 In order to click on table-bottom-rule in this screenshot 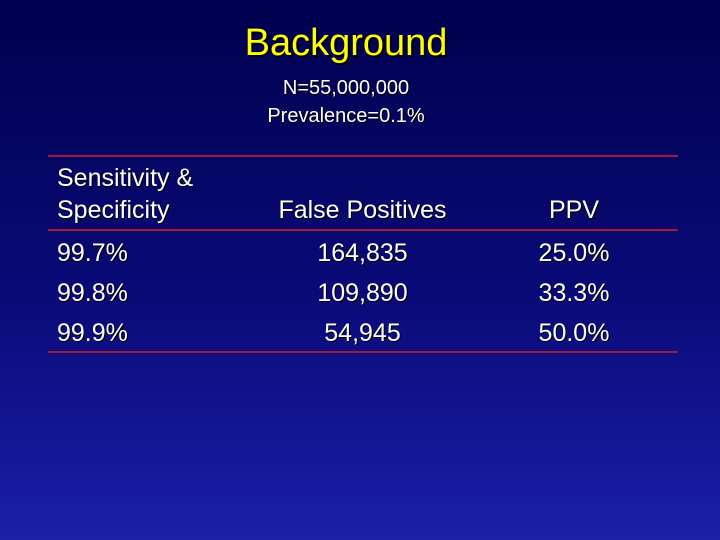, I will do `click(363, 352)`.